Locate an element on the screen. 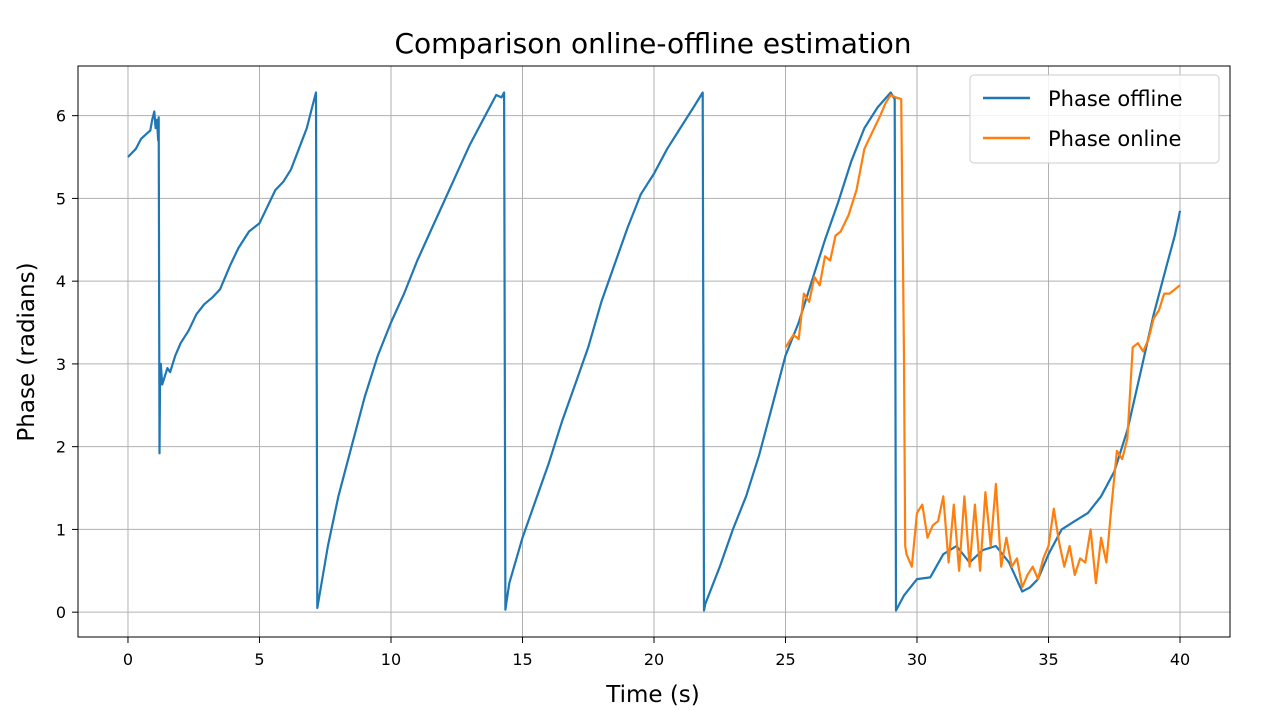 The width and height of the screenshot is (1261, 710). y-tick-label: 4 is located at coordinates (61, 281).